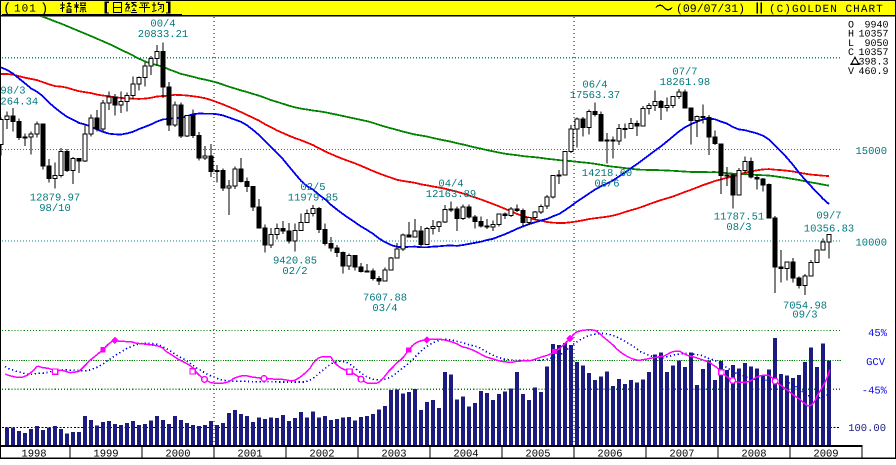  What do you see at coordinates (876, 25) in the screenshot?
I see `svg-text: 9940` at bounding box center [876, 25].